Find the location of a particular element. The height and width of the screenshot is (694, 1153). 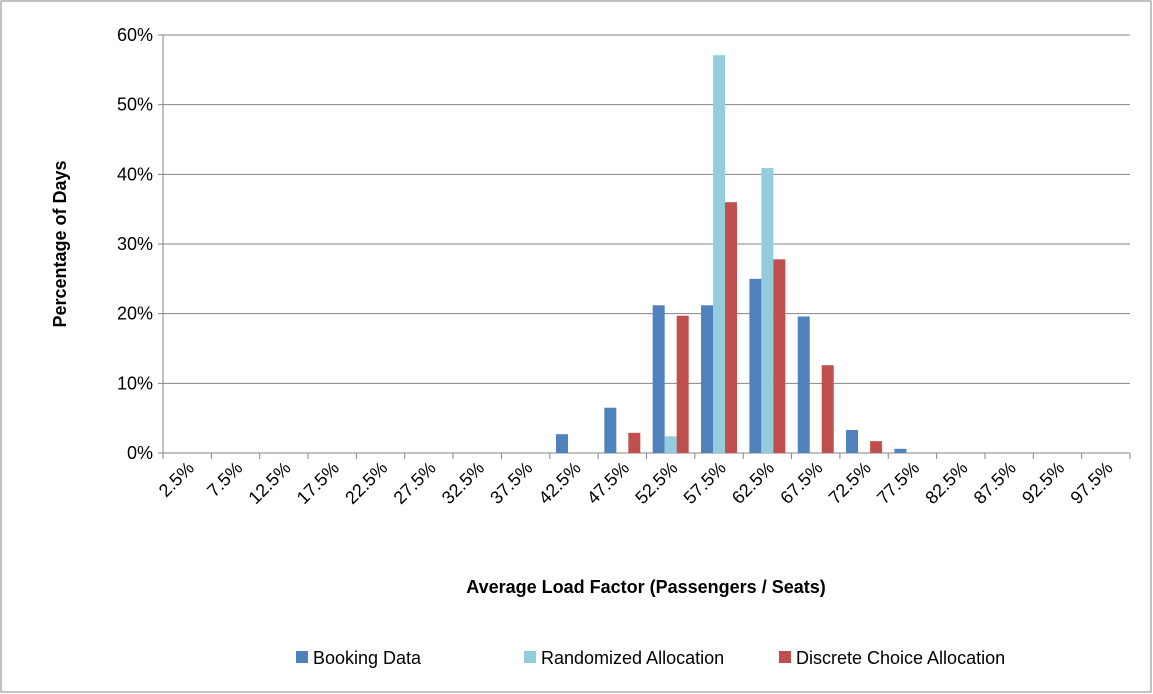

y-tick-label: 10% is located at coordinates (135, 383).